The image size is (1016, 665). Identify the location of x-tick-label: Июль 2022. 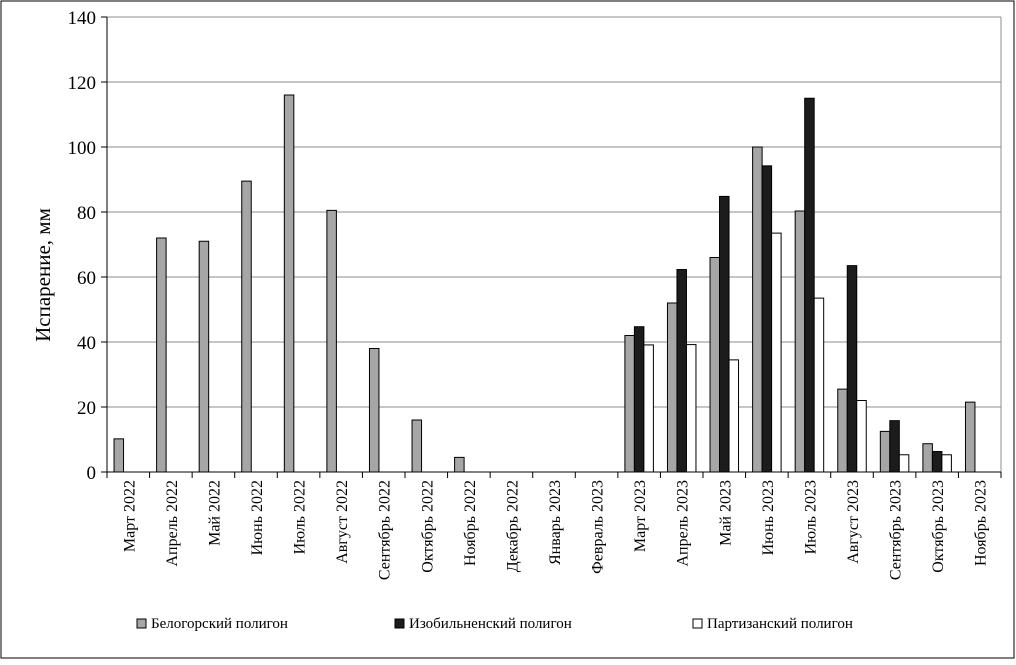
(300, 517).